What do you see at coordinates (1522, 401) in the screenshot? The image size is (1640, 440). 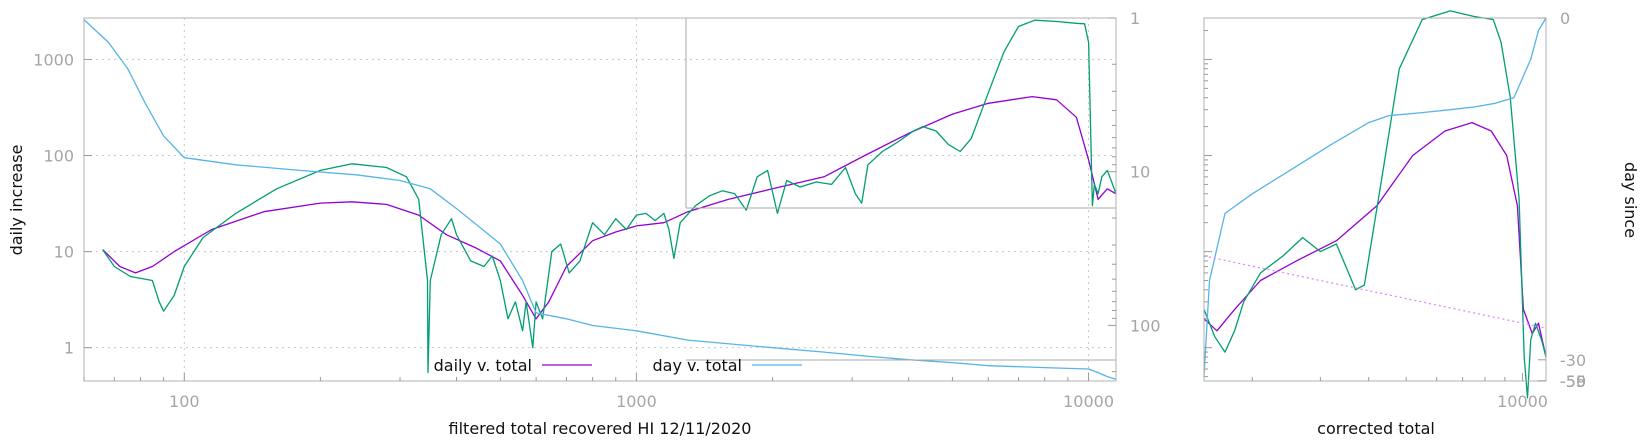 I see `right-x-tick-label: 10000` at bounding box center [1522, 401].